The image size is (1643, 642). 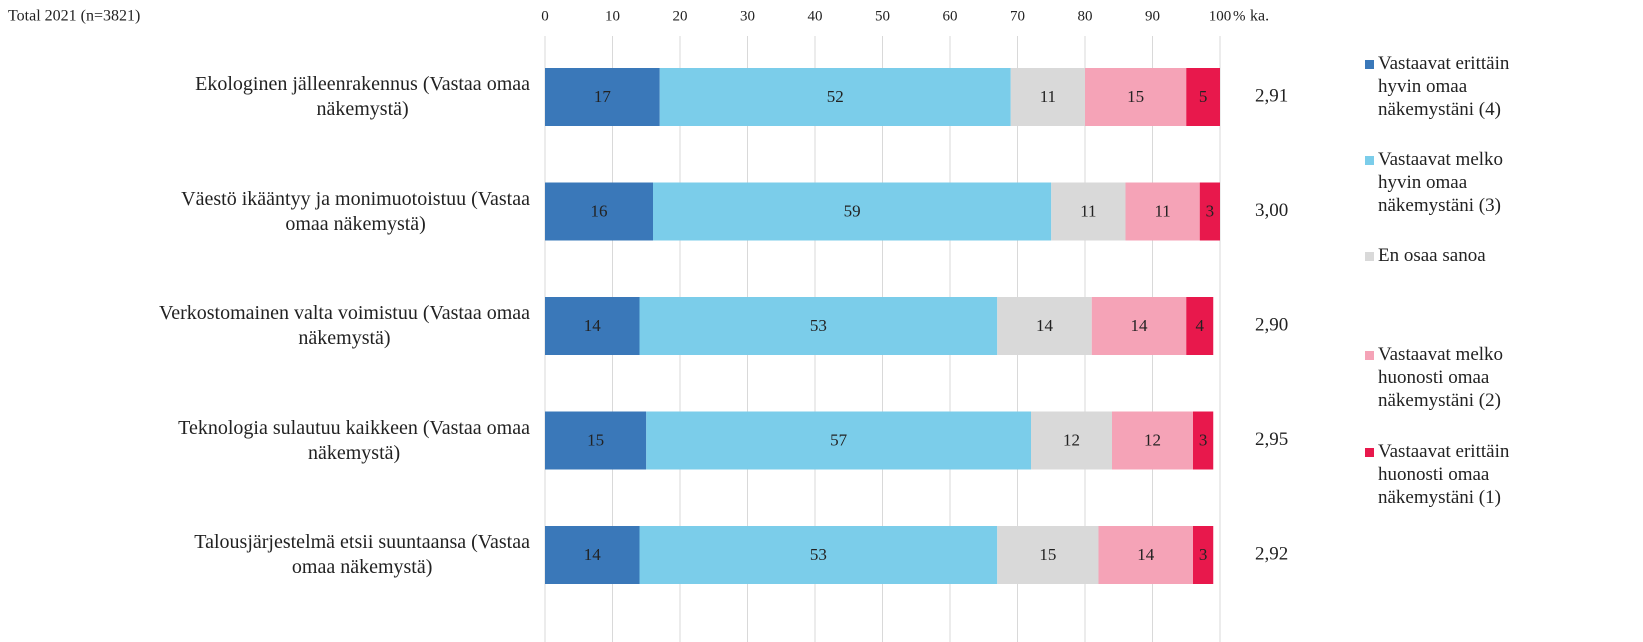 I want to click on x-tick-label: 40, so click(x=815, y=16).